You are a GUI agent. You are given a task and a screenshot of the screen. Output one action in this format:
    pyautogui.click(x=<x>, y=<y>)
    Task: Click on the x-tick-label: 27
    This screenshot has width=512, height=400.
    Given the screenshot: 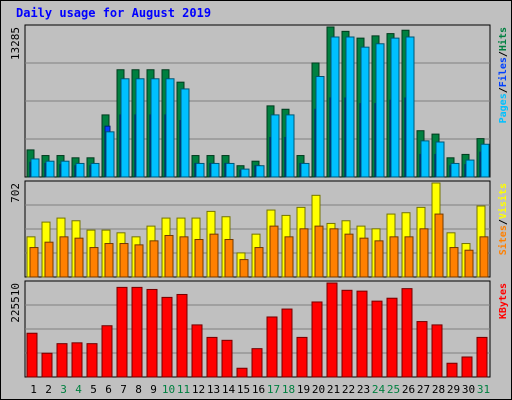 What is the action you would take?
    pyautogui.click(x=423, y=389)
    